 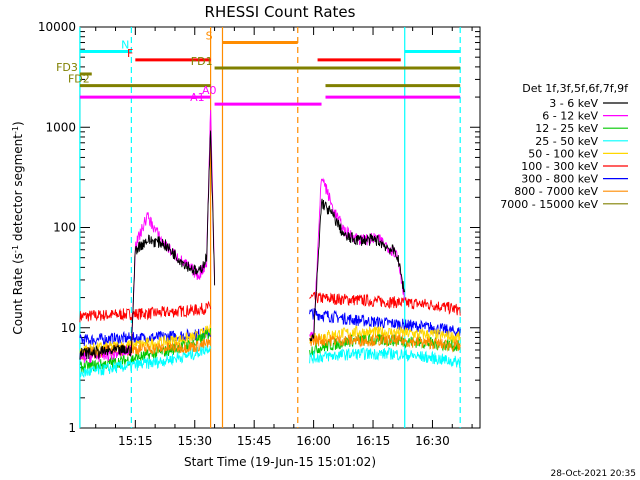 What do you see at coordinates (373, 441) in the screenshot?
I see `x-tick-label: 16:15` at bounding box center [373, 441].